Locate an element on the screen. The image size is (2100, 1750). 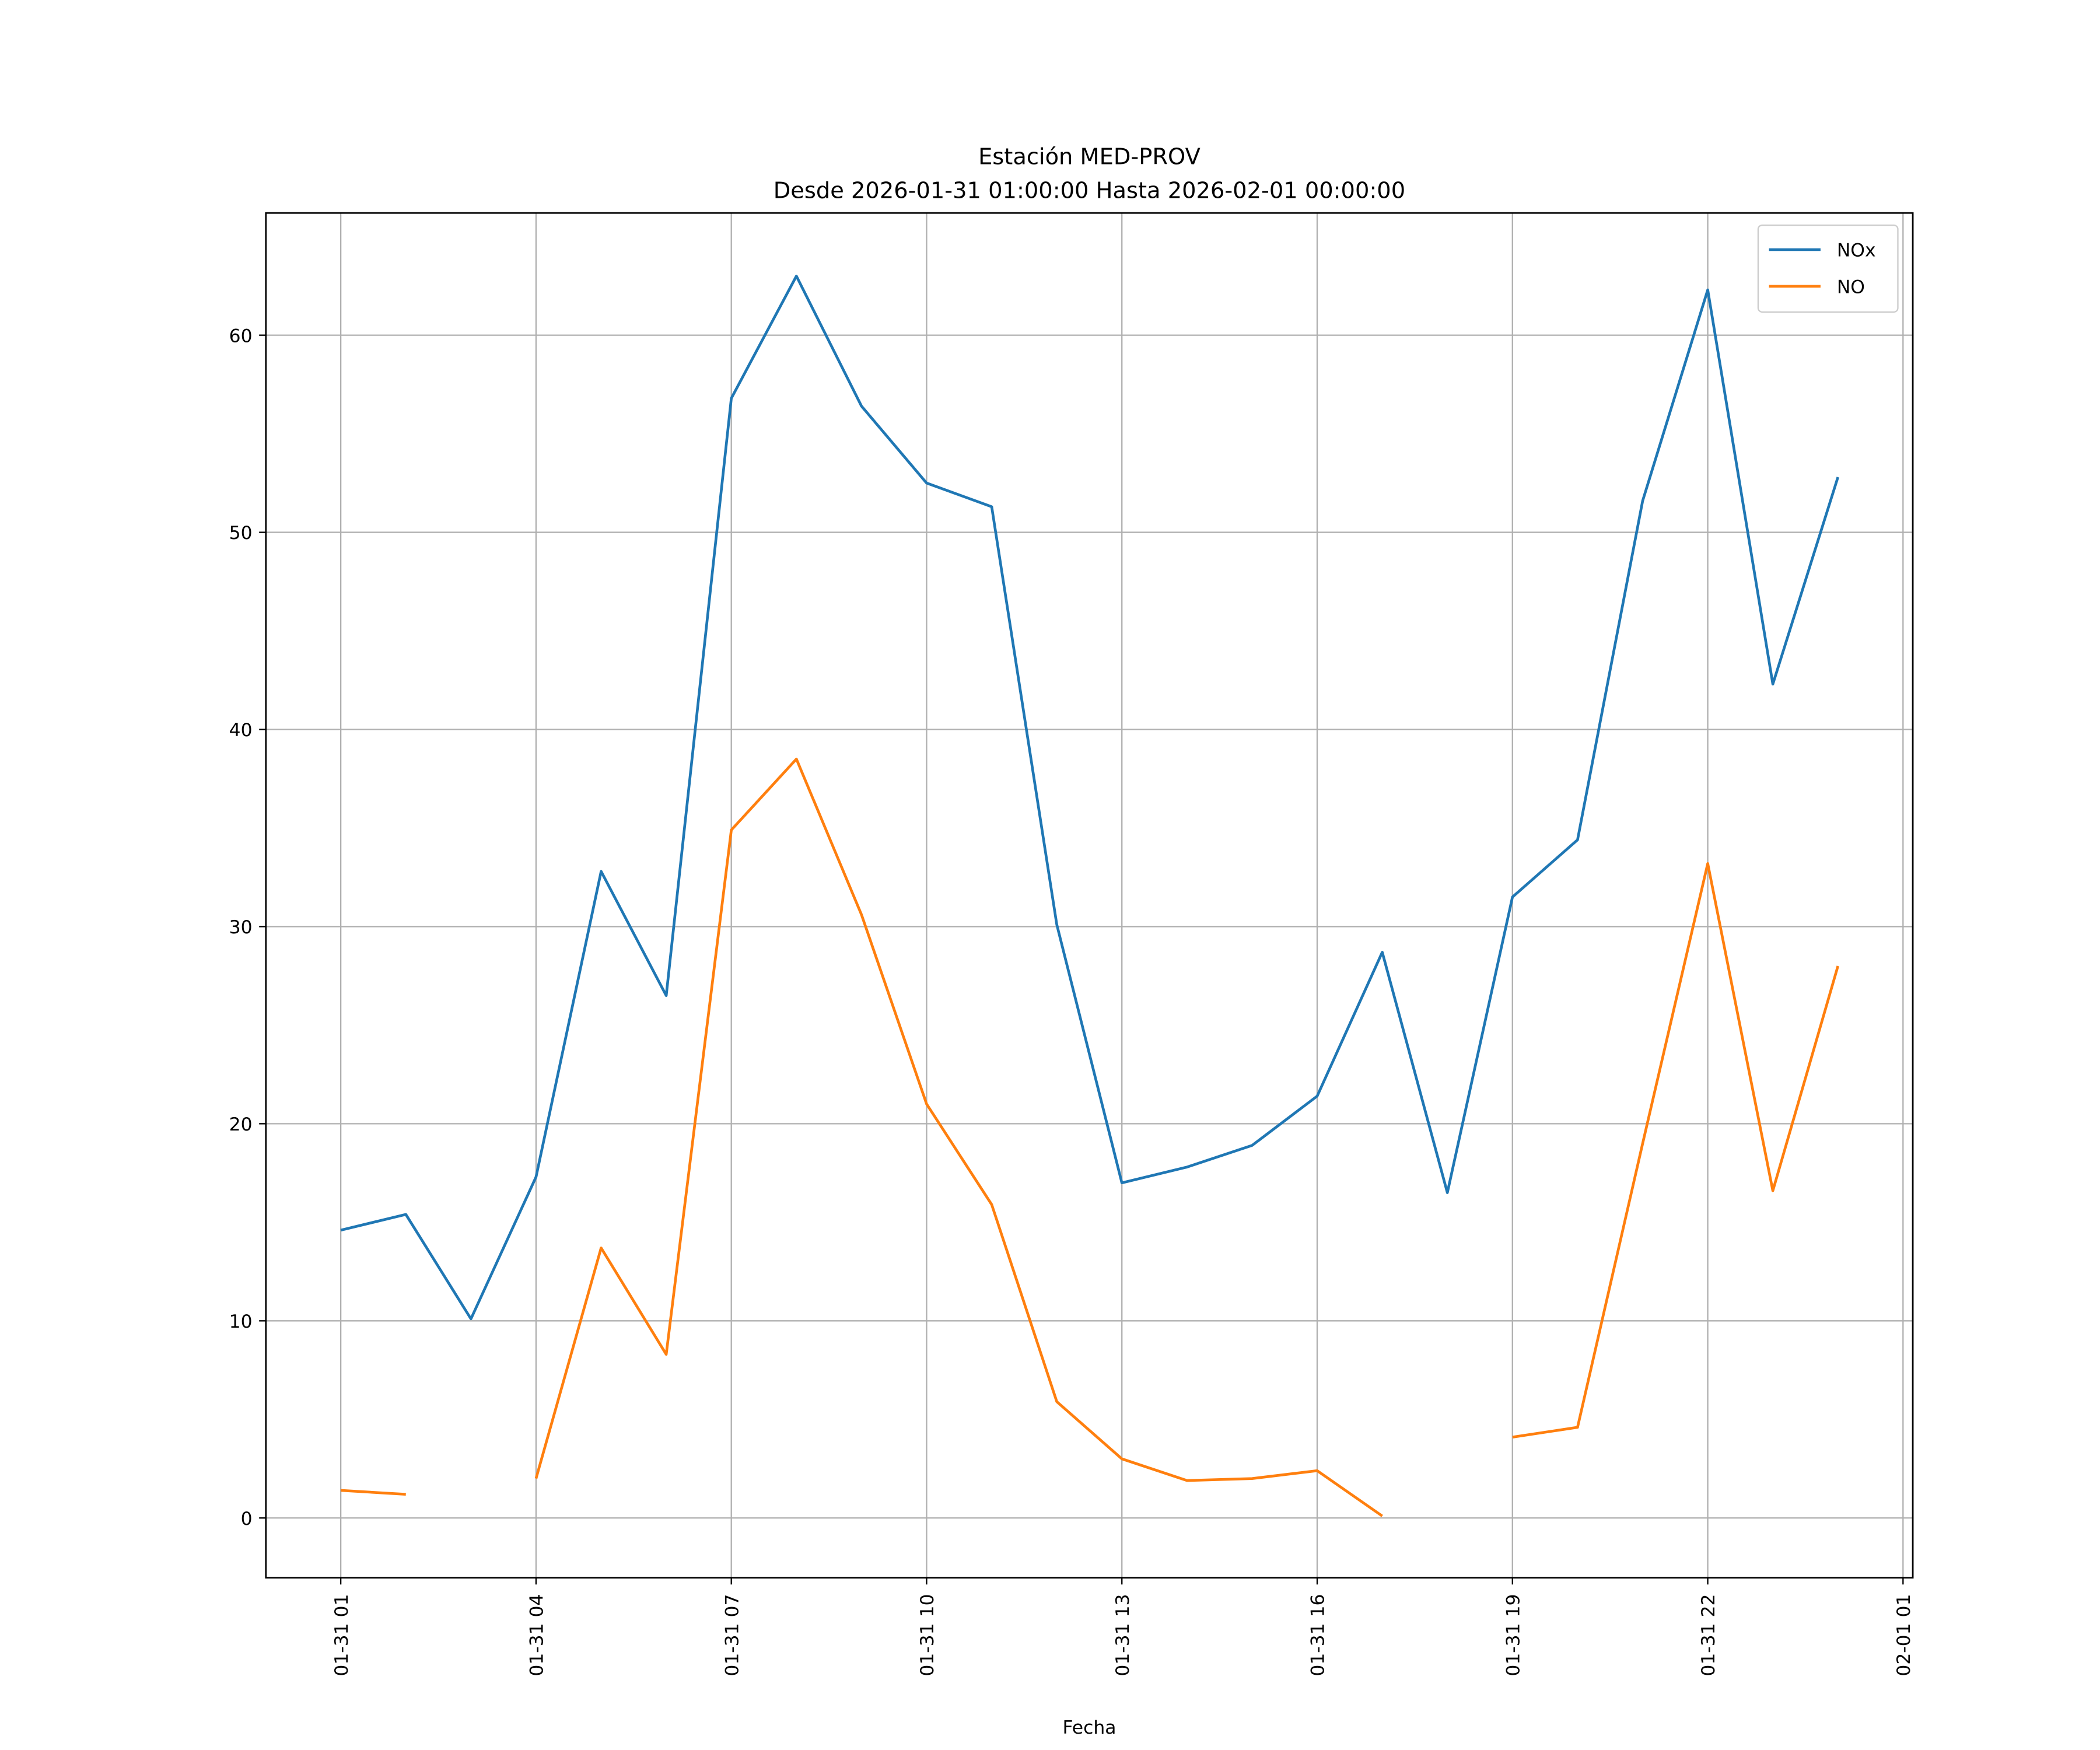
y-tick-label: 30 is located at coordinates (241, 928).